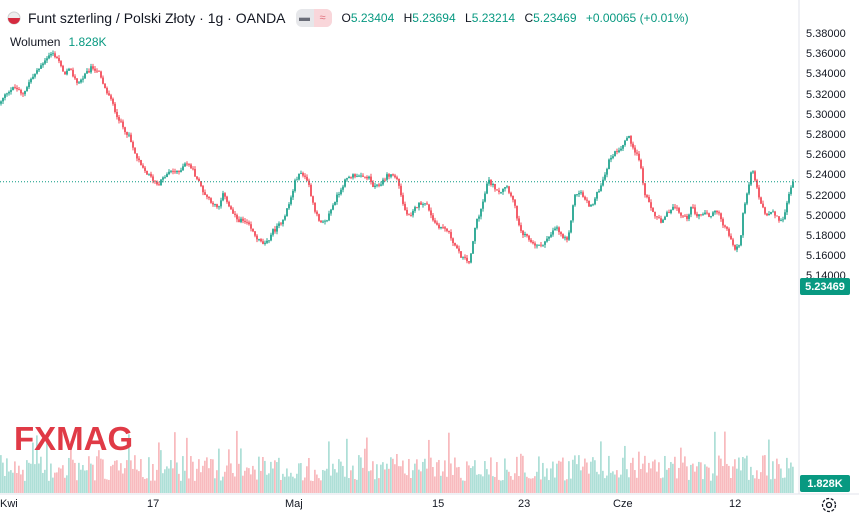 The image size is (859, 519). What do you see at coordinates (826, 195) in the screenshot?
I see `price-tick-label: 5.22000` at bounding box center [826, 195].